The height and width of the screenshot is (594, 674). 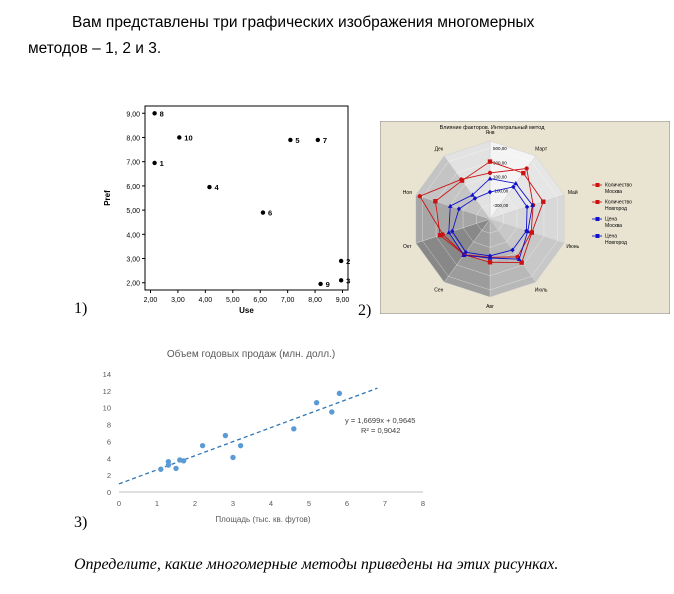 I want to click on x-tick-label: 6, so click(x=347, y=503).